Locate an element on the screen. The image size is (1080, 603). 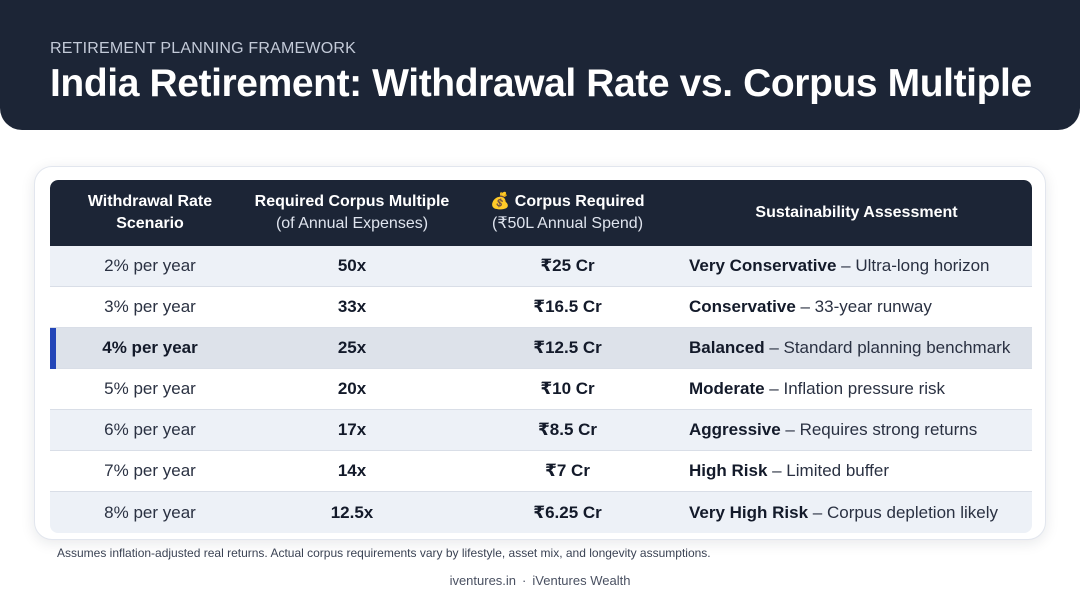
column-header-corpus: 💰 Corpus Required (₹50L Annual Spend) is located at coordinates (567, 213).